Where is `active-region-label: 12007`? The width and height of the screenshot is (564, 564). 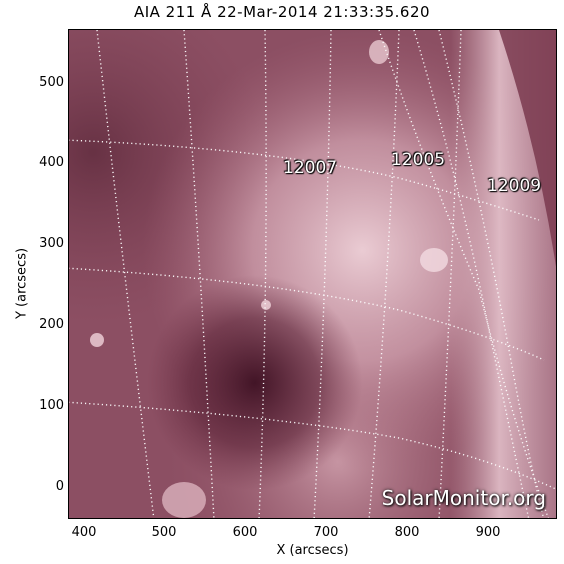
active-region-label: 12007 is located at coordinates (310, 168).